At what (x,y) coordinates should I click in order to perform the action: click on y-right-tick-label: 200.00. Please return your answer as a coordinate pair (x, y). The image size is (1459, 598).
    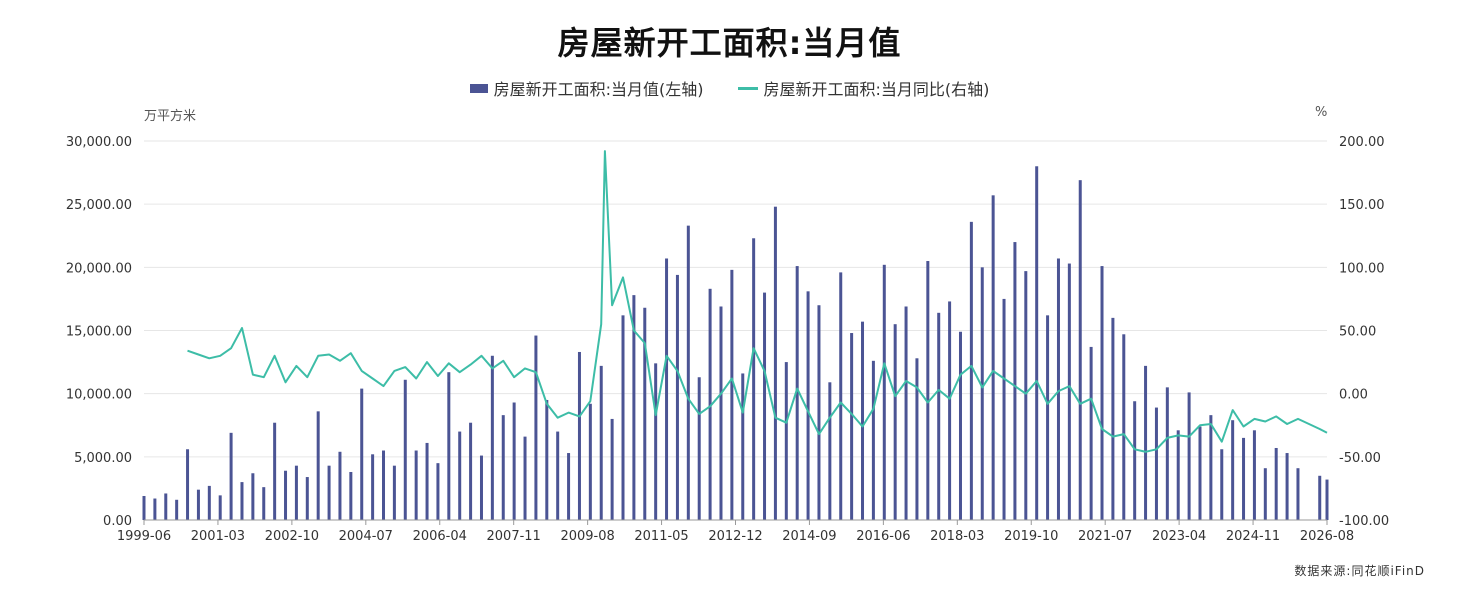
    Looking at the image, I should click on (1362, 142).